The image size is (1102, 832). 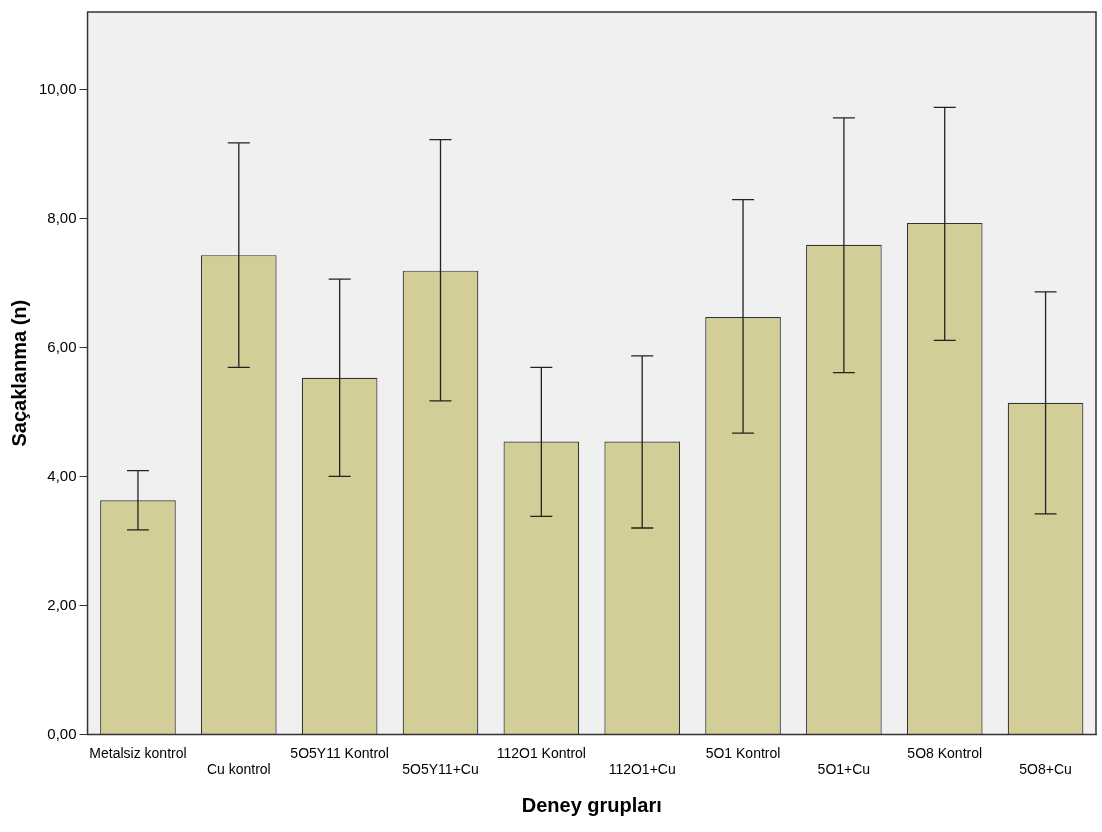 I want to click on x-tick-label: 5O8 Kontrol, so click(x=945, y=752).